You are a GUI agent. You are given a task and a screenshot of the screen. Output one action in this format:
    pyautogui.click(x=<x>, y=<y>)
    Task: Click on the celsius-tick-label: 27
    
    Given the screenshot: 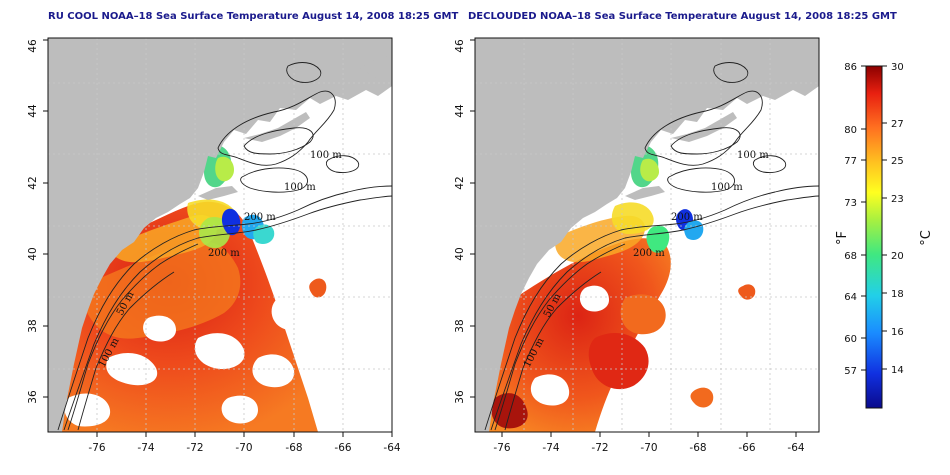 What is the action you would take?
    pyautogui.click(x=897, y=124)
    